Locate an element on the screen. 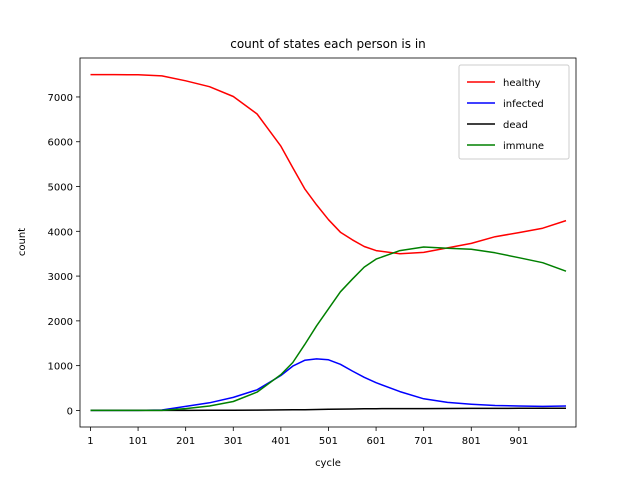  y-tick-label: 1000 is located at coordinates (60, 367).